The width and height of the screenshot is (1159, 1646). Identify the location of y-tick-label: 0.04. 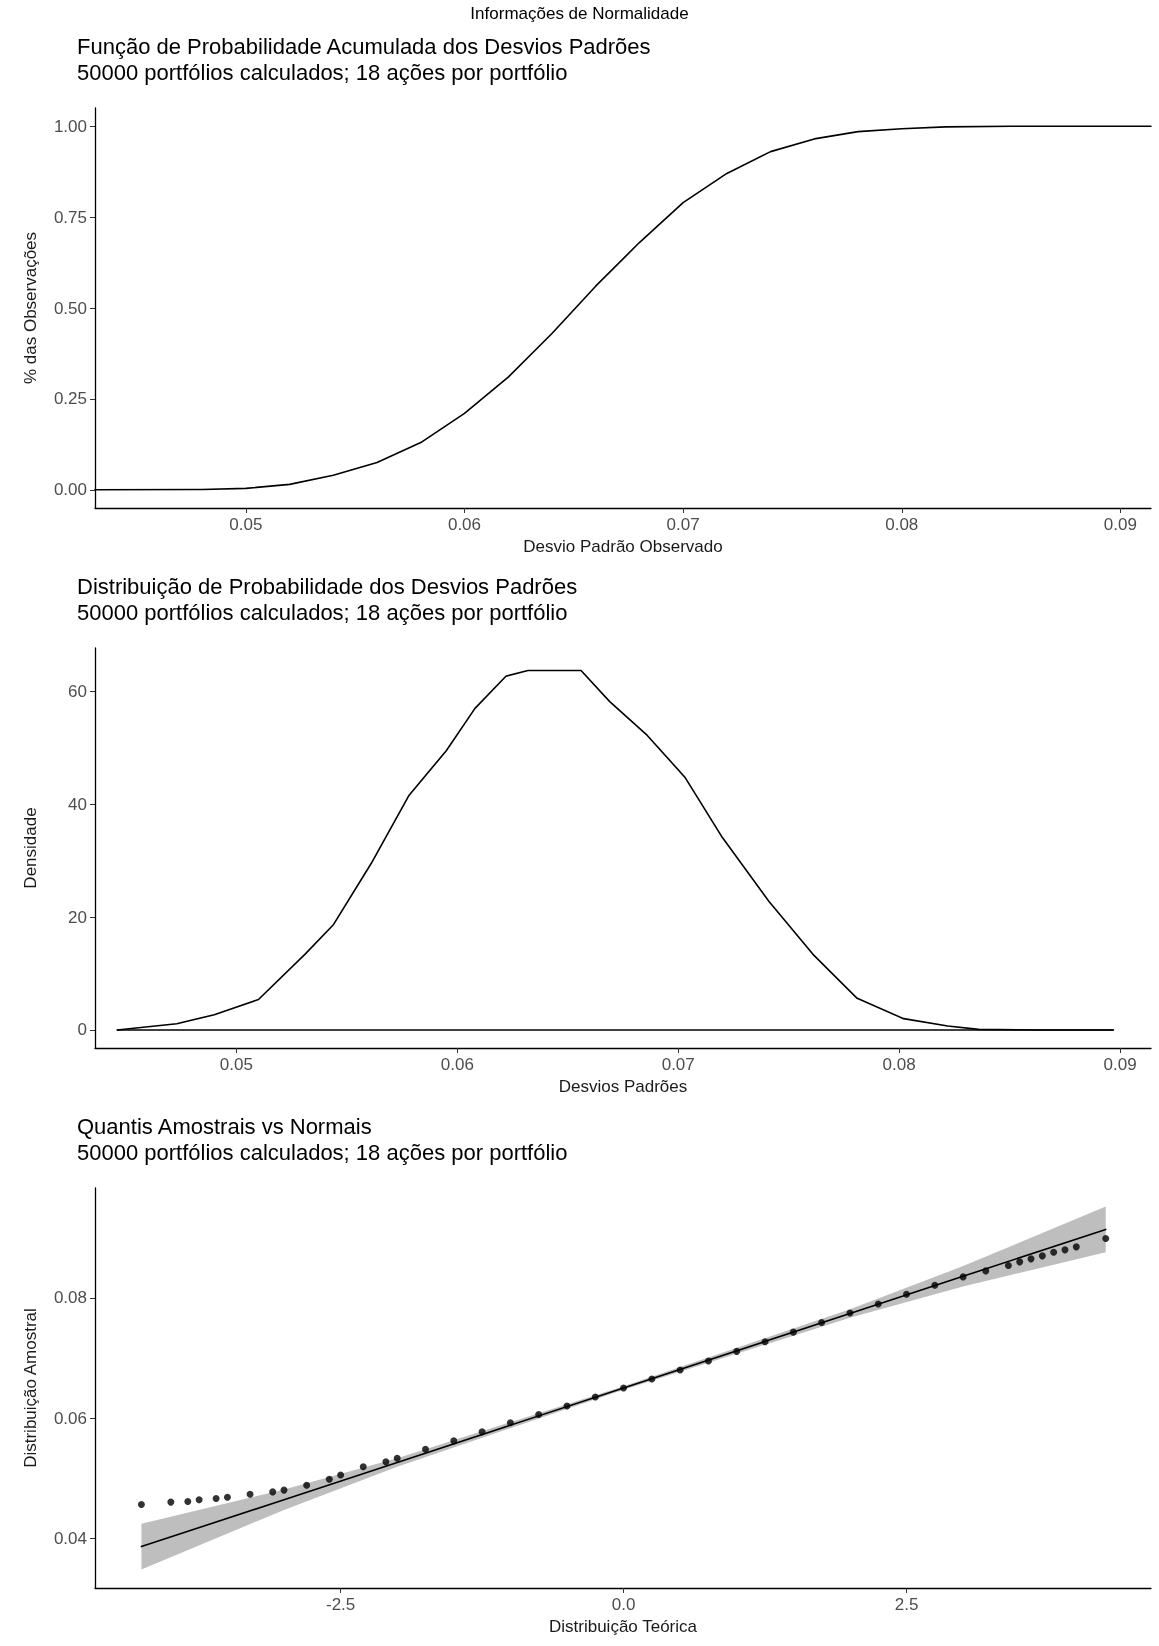
(70, 1538).